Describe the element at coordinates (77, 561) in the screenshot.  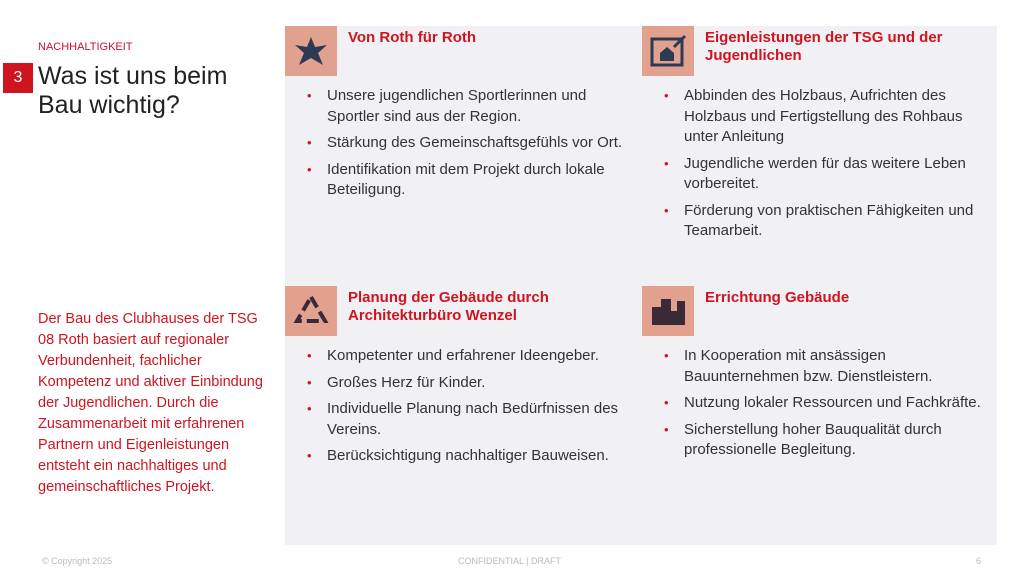
I see `footer-copyright: © Copyright 2025` at that location.